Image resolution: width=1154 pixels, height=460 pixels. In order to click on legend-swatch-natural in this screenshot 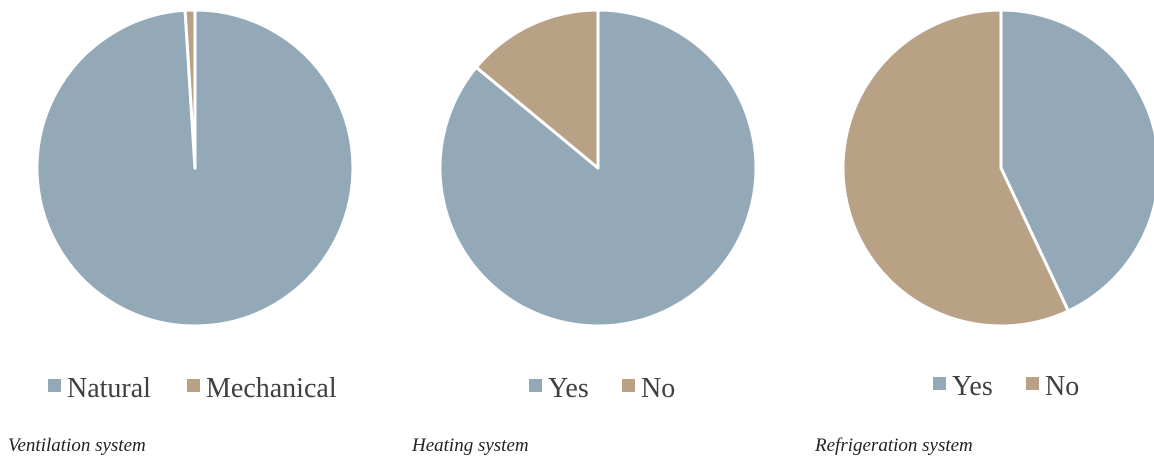, I will do `click(54, 385)`.